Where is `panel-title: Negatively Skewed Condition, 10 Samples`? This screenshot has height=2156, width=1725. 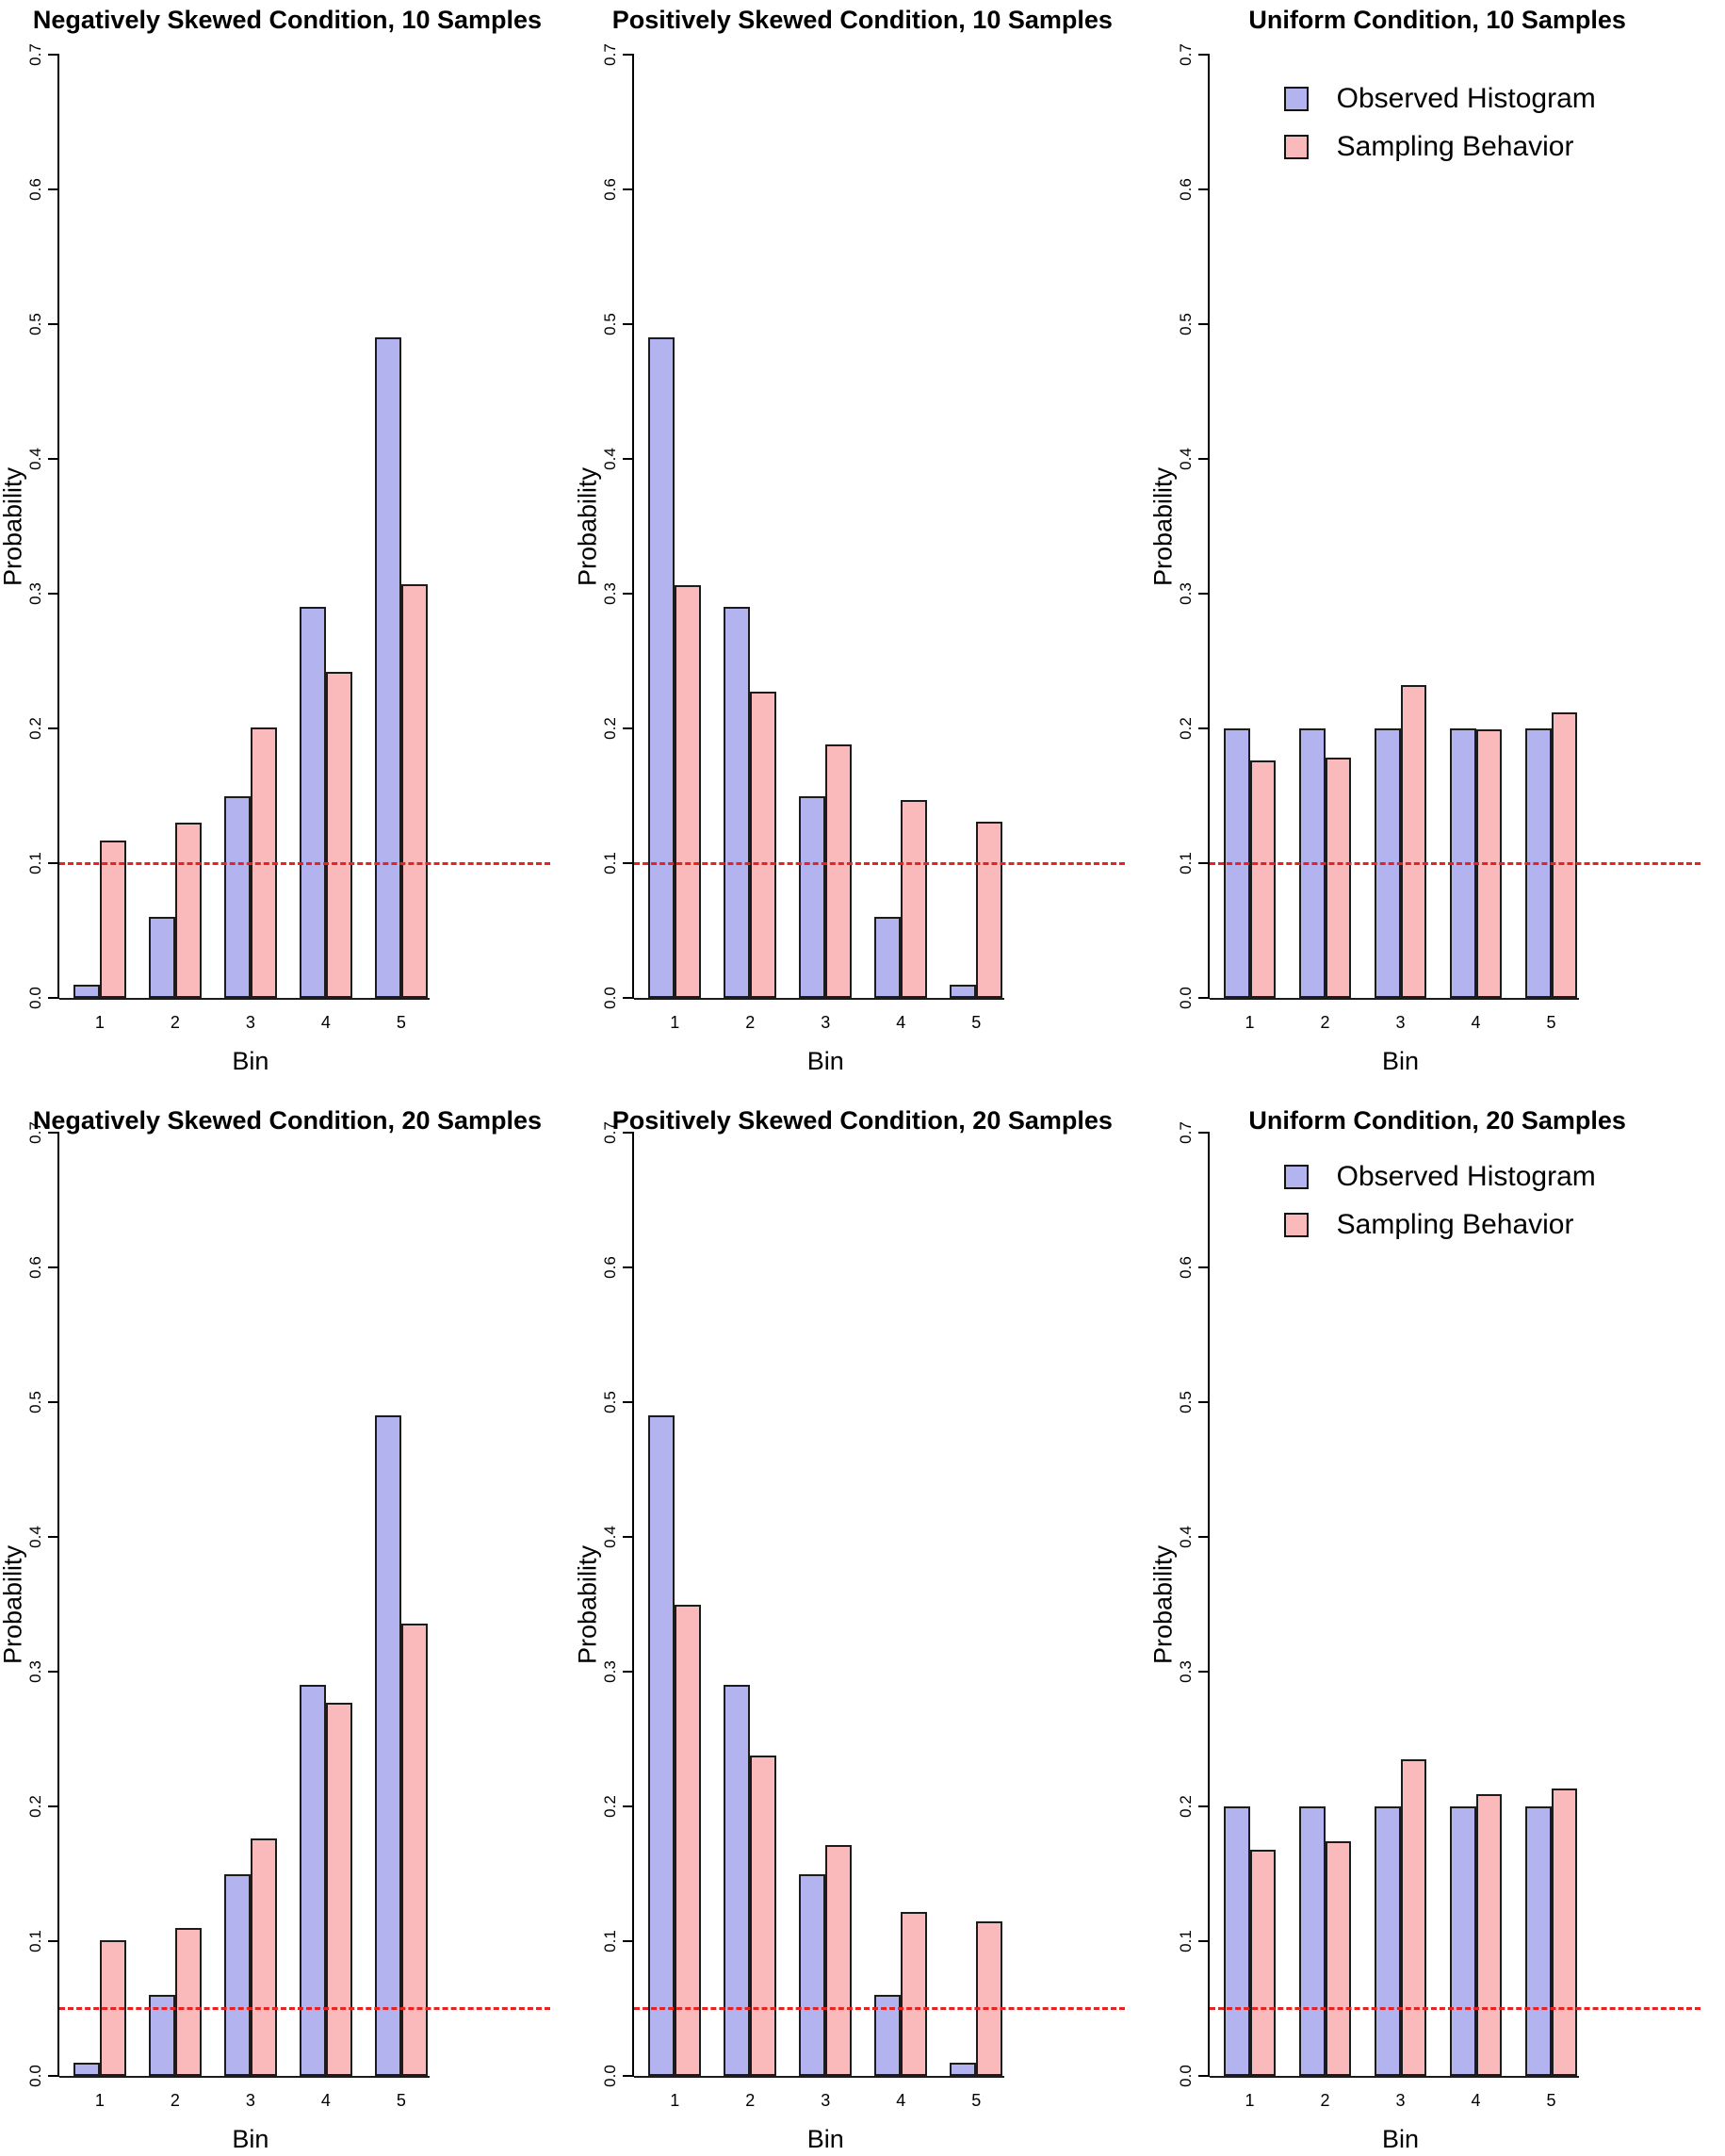 panel-title: Negatively Skewed Condition, 10 Samples is located at coordinates (287, 20).